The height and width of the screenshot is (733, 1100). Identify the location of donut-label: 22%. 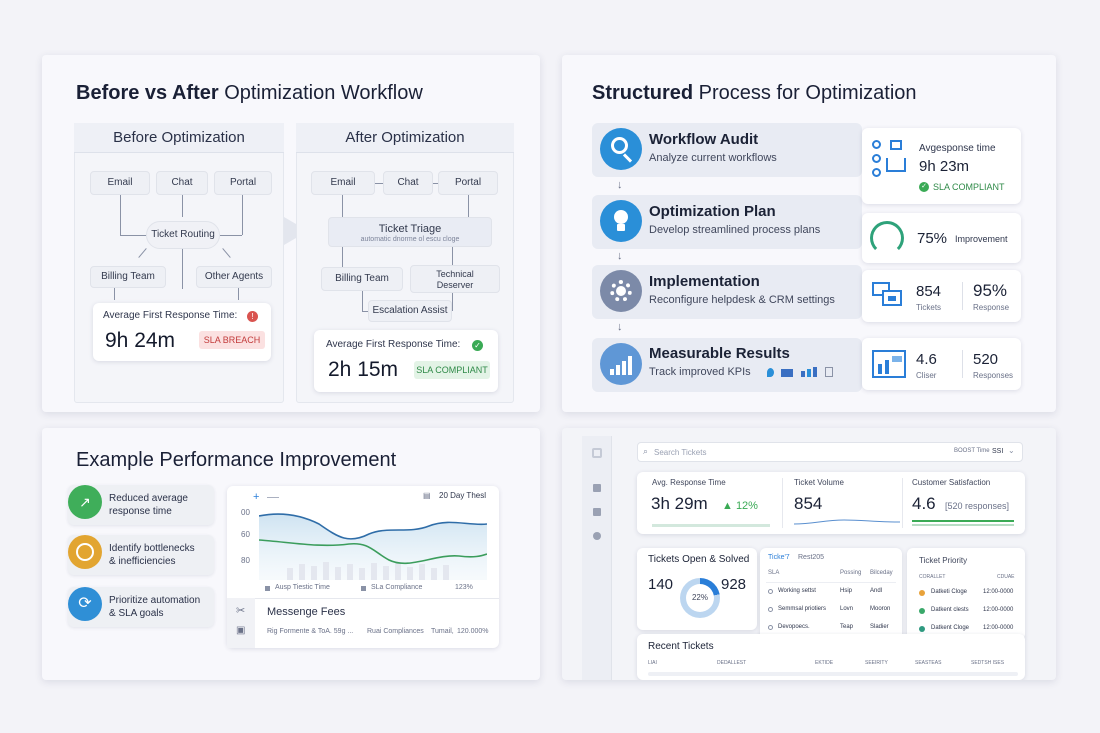
(700, 598).